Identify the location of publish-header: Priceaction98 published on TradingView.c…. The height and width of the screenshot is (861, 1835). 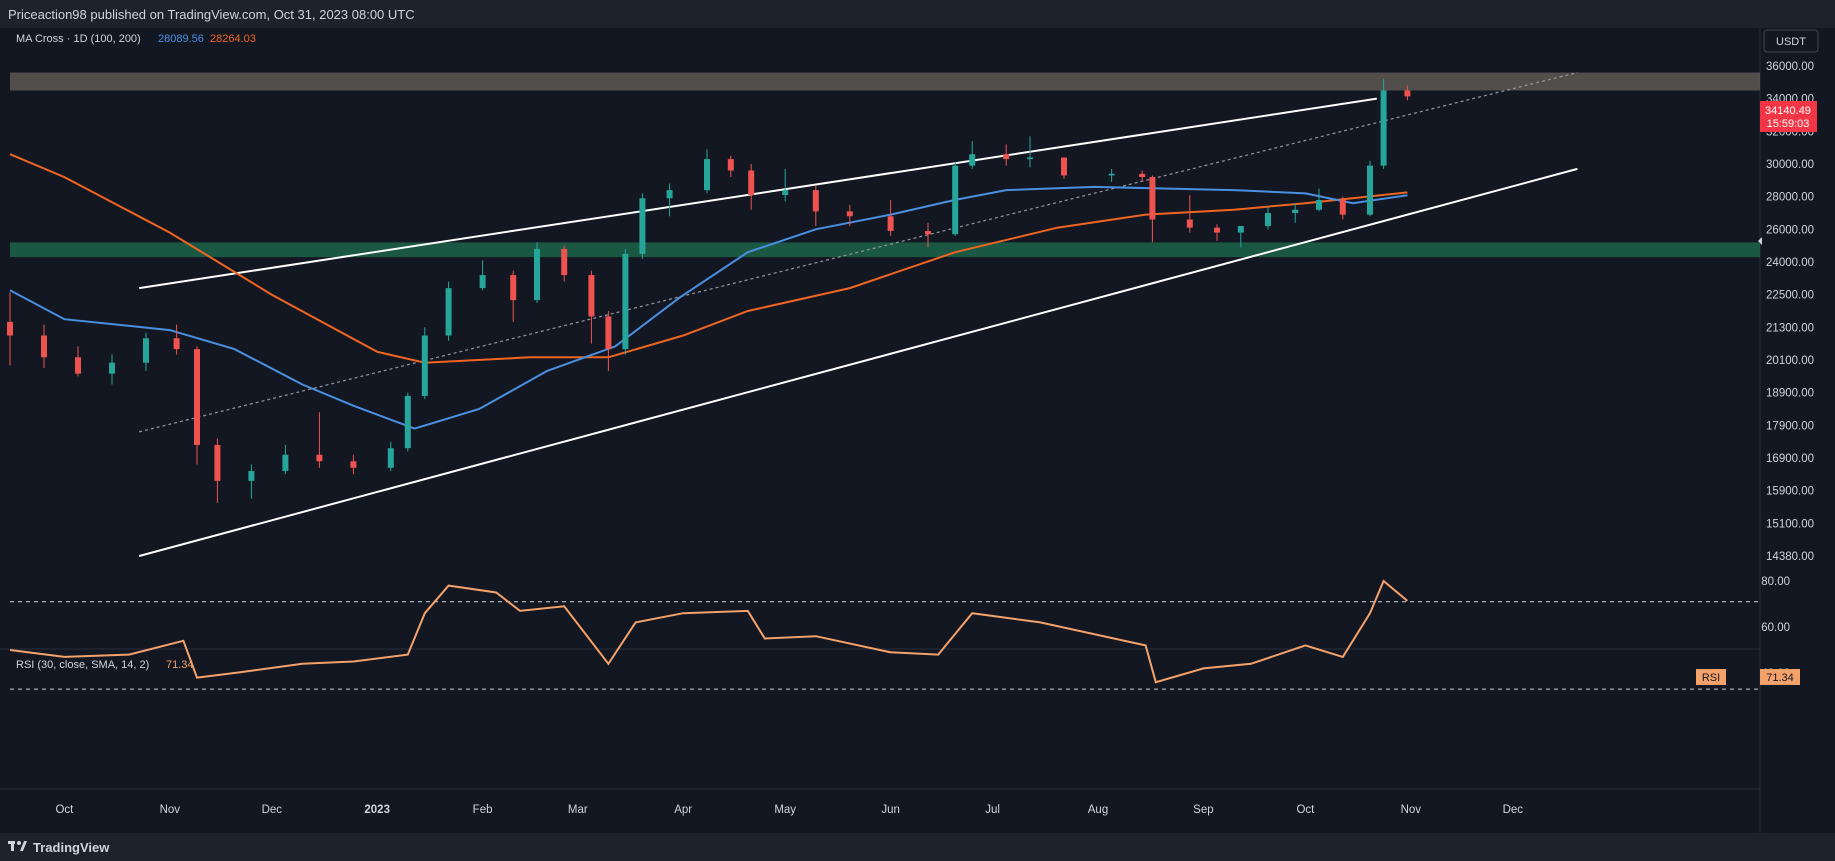
(917, 14).